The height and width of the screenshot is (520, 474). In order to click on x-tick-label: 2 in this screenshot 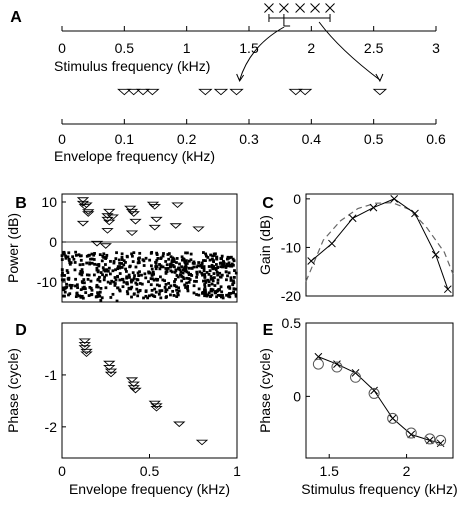, I will do `click(407, 471)`.